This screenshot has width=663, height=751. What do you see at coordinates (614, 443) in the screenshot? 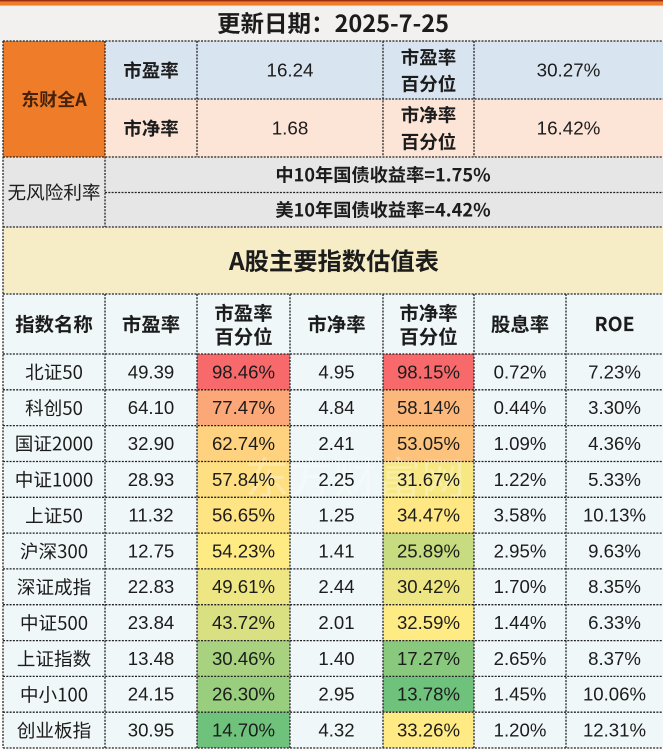
I see `svg-text: 4.36%` at bounding box center [614, 443].